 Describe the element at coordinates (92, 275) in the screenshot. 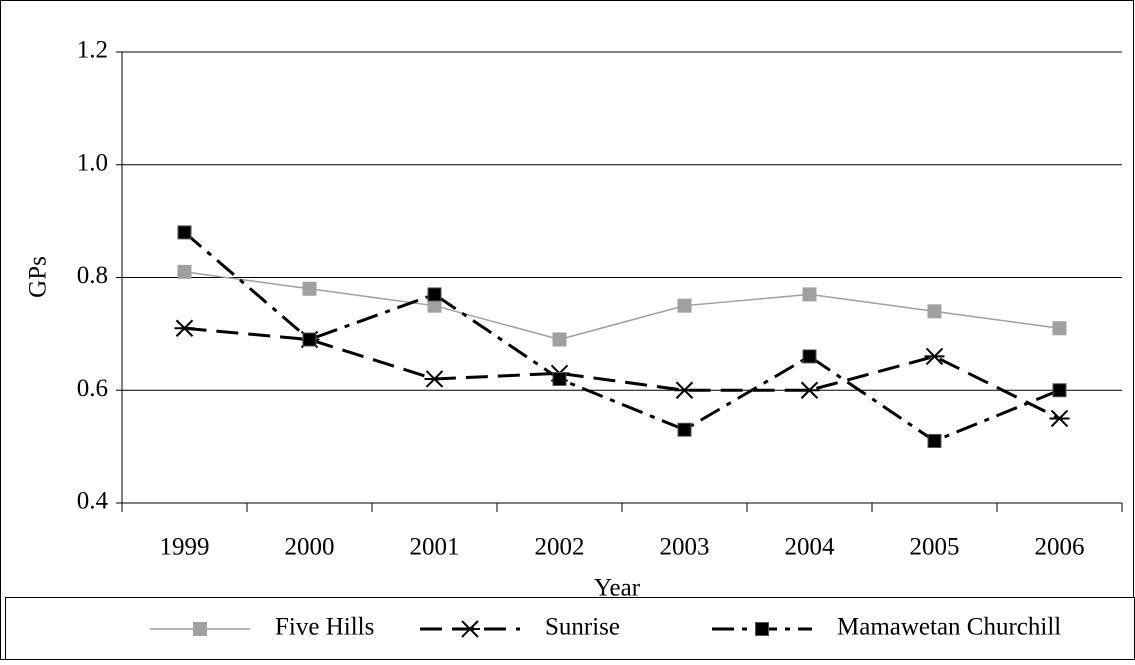

I see `y-tick-label: 0.8` at that location.